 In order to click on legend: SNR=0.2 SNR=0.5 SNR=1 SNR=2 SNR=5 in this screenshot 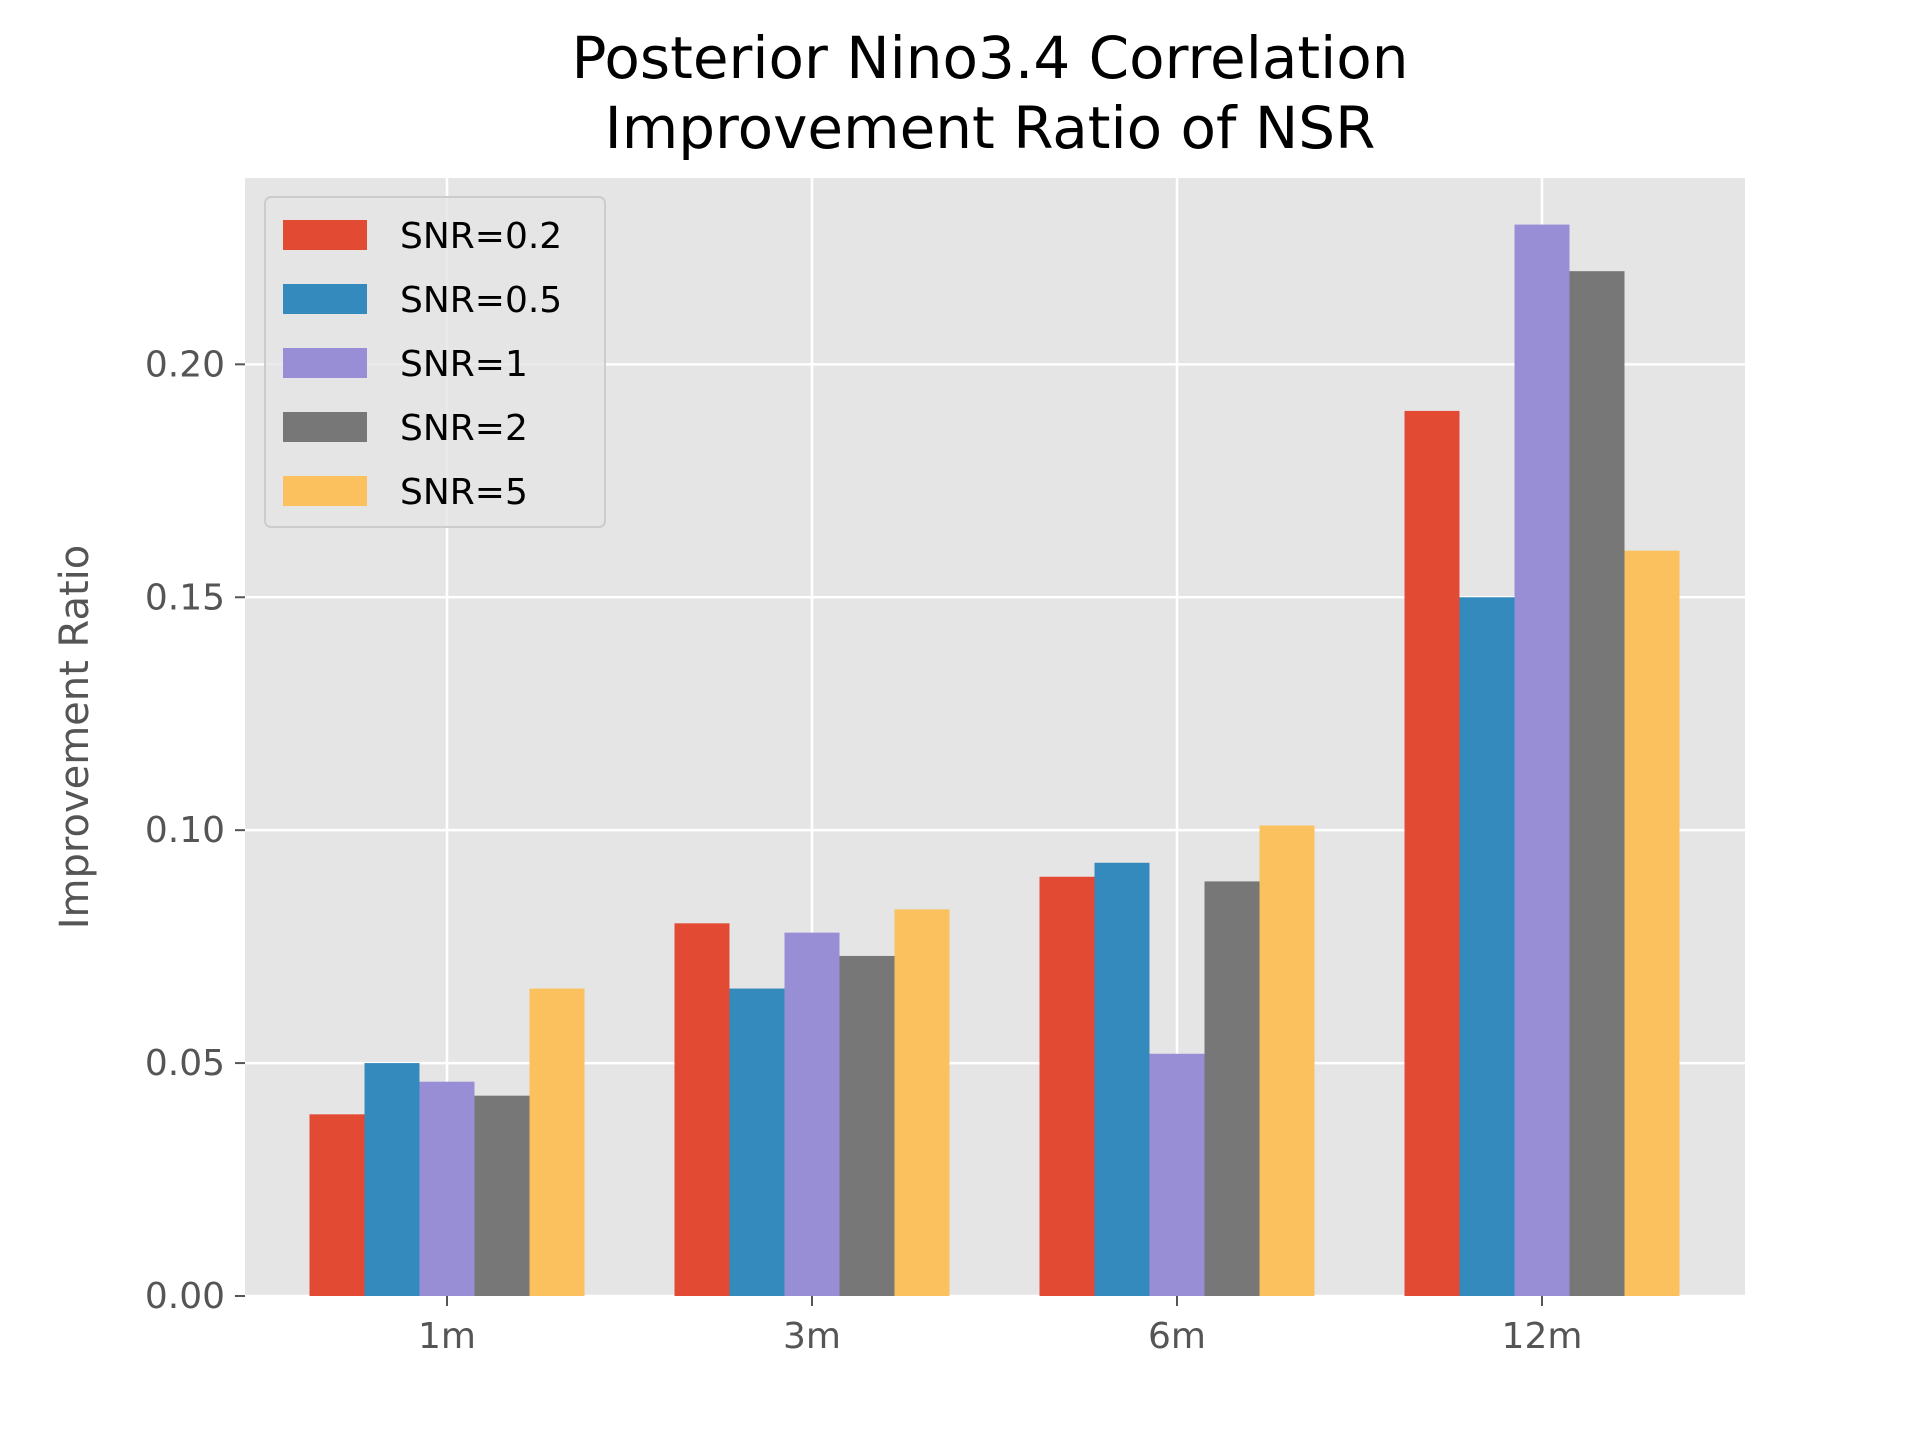, I will do `click(435, 362)`.